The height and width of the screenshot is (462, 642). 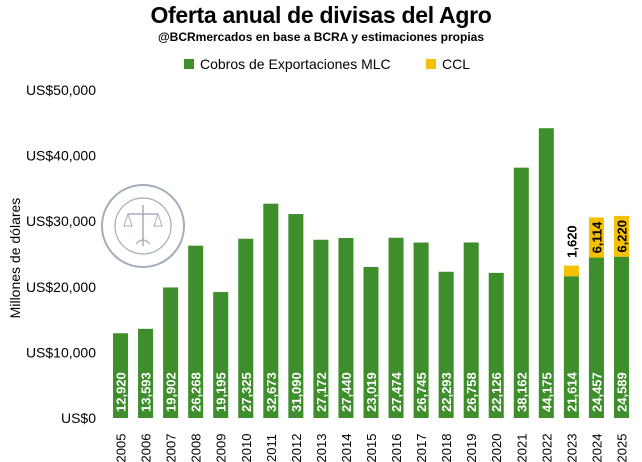 What do you see at coordinates (61, 90) in the screenshot?
I see `y-tick-label: US$50,000` at bounding box center [61, 90].